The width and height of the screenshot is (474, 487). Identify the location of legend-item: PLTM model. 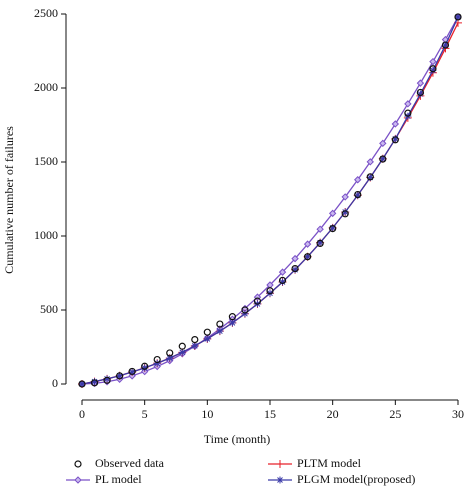
(315, 463).